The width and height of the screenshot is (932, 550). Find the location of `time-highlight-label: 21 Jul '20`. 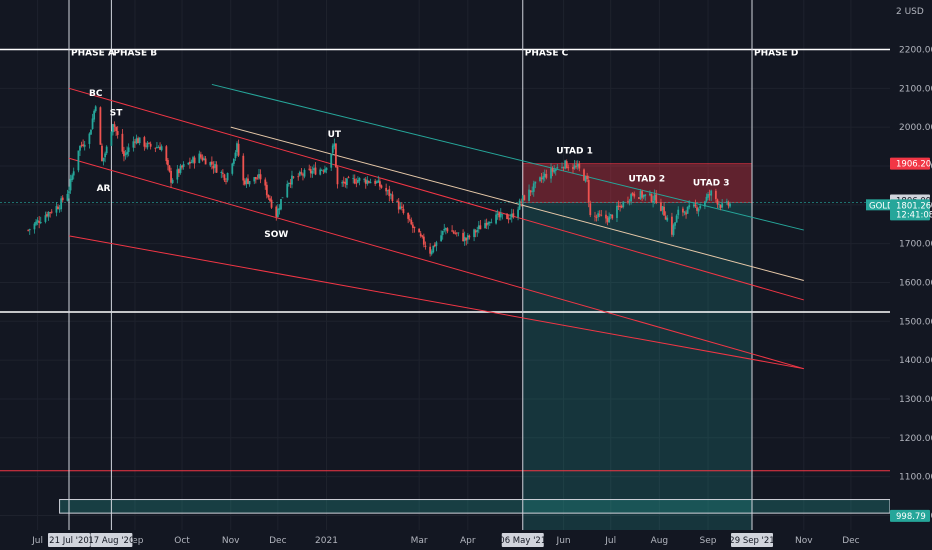

time-highlight-label: 21 Jul '20 is located at coordinates (69, 541).